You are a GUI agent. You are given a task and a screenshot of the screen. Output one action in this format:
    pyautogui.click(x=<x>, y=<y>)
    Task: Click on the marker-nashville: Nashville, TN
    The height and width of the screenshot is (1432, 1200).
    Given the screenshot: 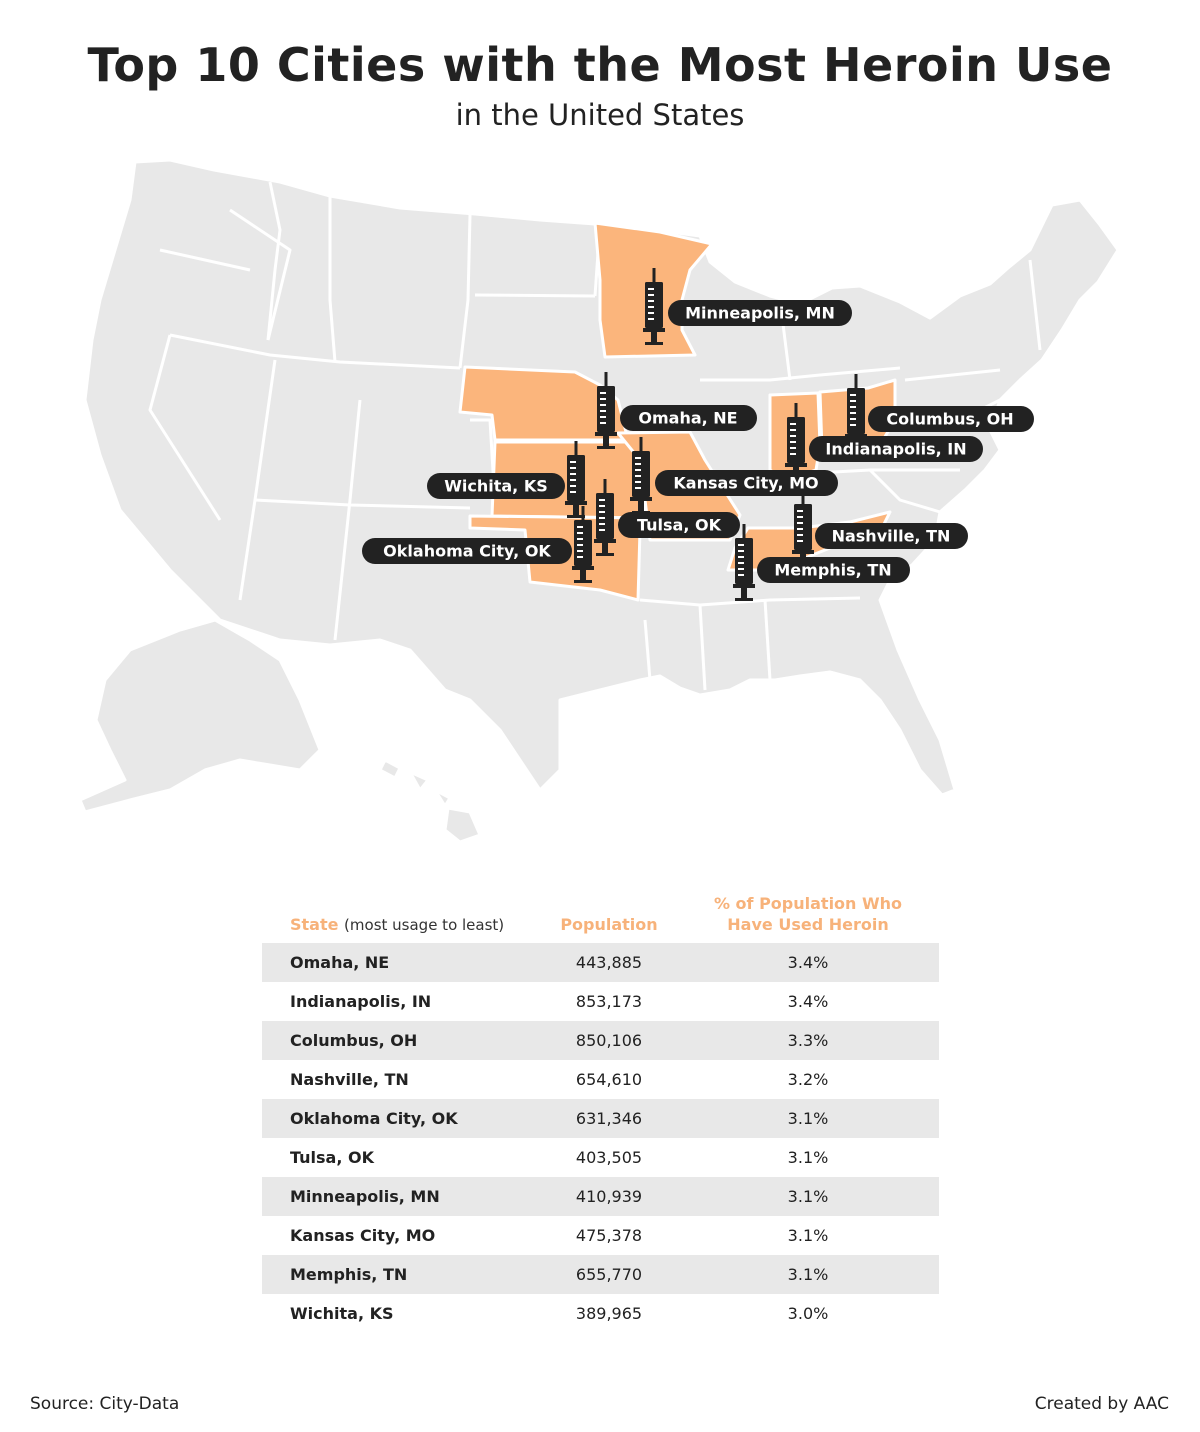 What is the action you would take?
    pyautogui.click(x=880, y=528)
    